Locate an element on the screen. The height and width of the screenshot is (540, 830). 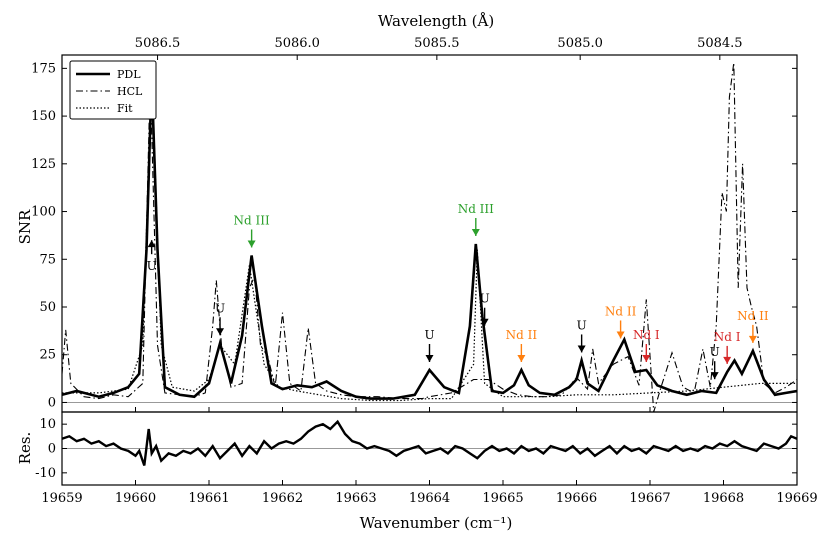
x-tick-label: 19667 is located at coordinates (649, 498).